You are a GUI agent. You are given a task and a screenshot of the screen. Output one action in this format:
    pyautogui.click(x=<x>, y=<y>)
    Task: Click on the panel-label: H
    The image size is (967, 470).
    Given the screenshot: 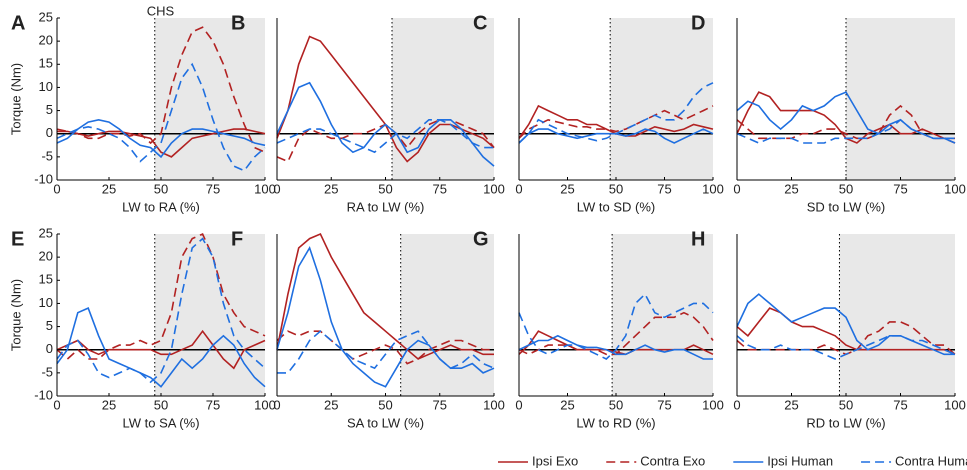 What is the action you would take?
    pyautogui.click(x=698, y=239)
    